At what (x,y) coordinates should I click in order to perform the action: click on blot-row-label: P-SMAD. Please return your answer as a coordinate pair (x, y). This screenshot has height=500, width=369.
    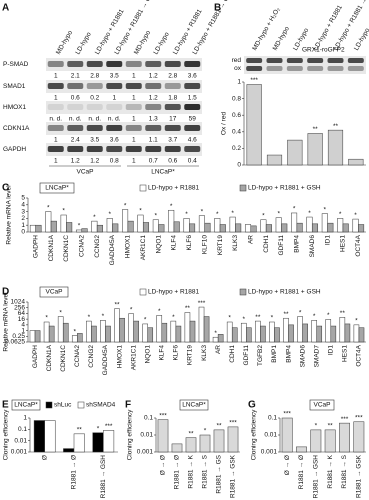
    Looking at the image, I should click on (16, 64).